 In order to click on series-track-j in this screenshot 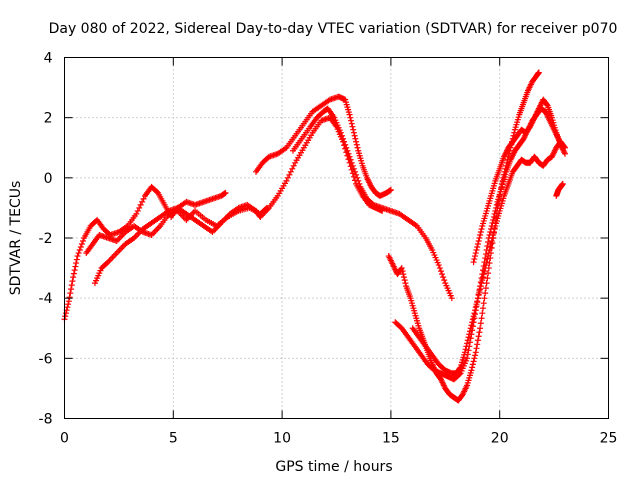, I will do `click(559, 189)`.